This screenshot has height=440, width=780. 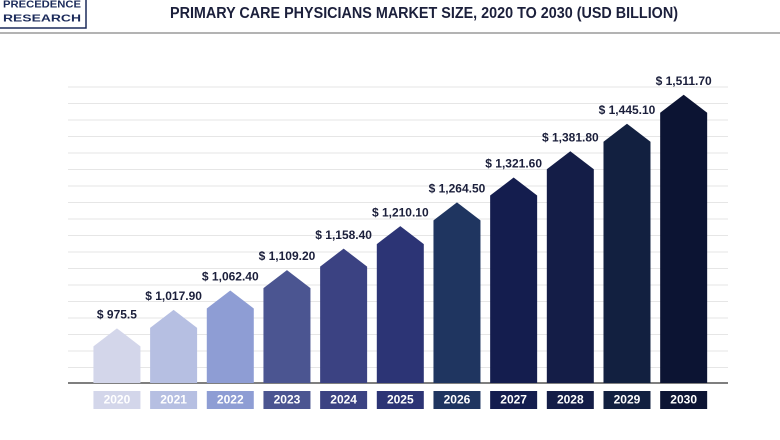 What do you see at coordinates (343, 235) in the screenshot?
I see `value-label: $ 1,158.40` at bounding box center [343, 235].